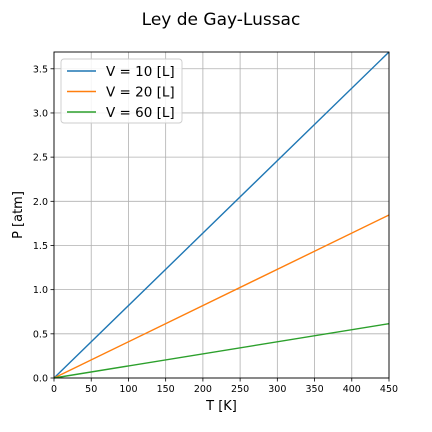 This screenshot has width=432, height=432. I want to click on x-tick-label: 50, so click(91, 389).